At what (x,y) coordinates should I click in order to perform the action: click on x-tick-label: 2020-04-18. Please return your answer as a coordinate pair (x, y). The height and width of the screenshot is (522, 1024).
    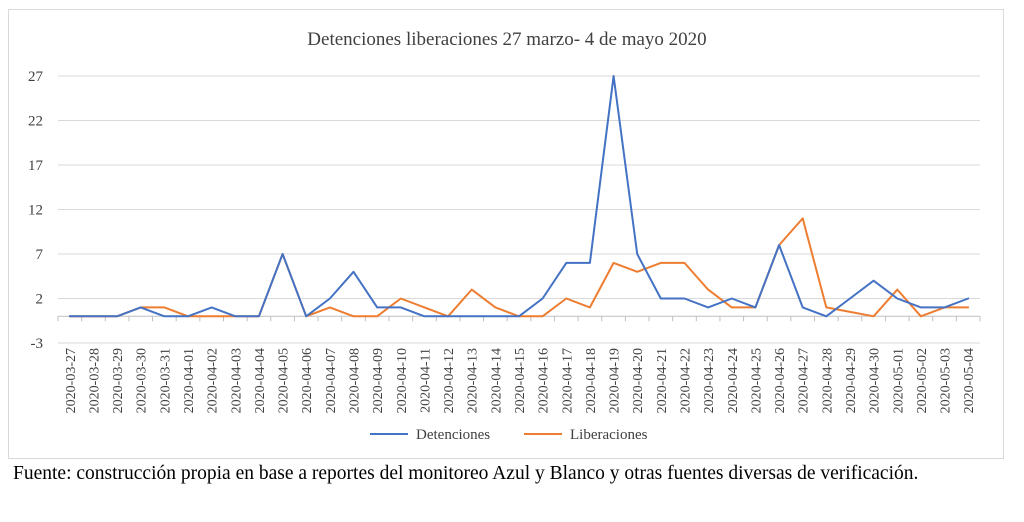
    Looking at the image, I should click on (591, 380).